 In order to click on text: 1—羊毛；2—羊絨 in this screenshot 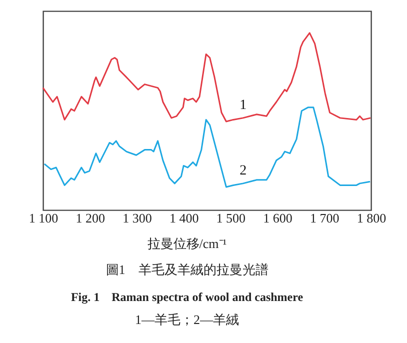, I will do `click(187, 319)`.